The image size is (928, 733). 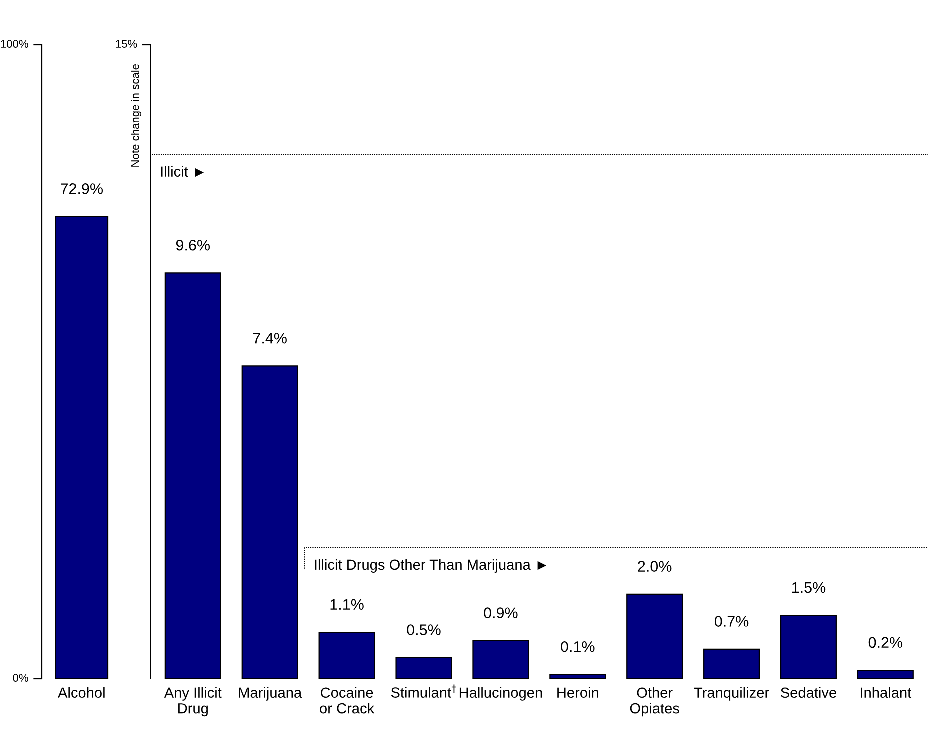 I want to click on data-label: 1.5%, so click(x=809, y=588).